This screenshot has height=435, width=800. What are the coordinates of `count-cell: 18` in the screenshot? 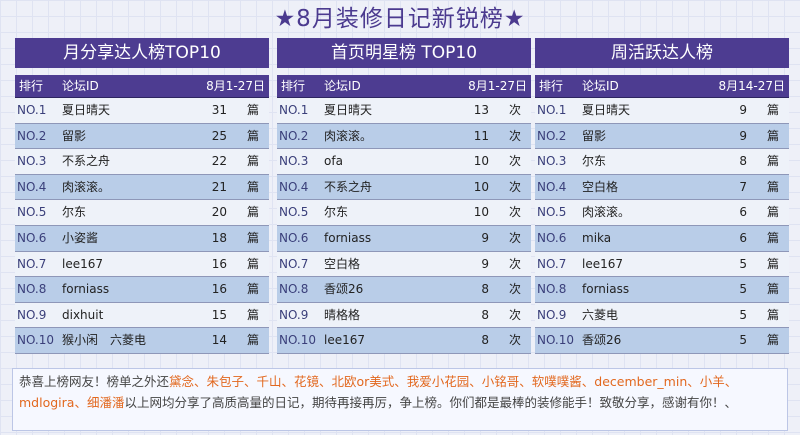 It's located at (219, 237).